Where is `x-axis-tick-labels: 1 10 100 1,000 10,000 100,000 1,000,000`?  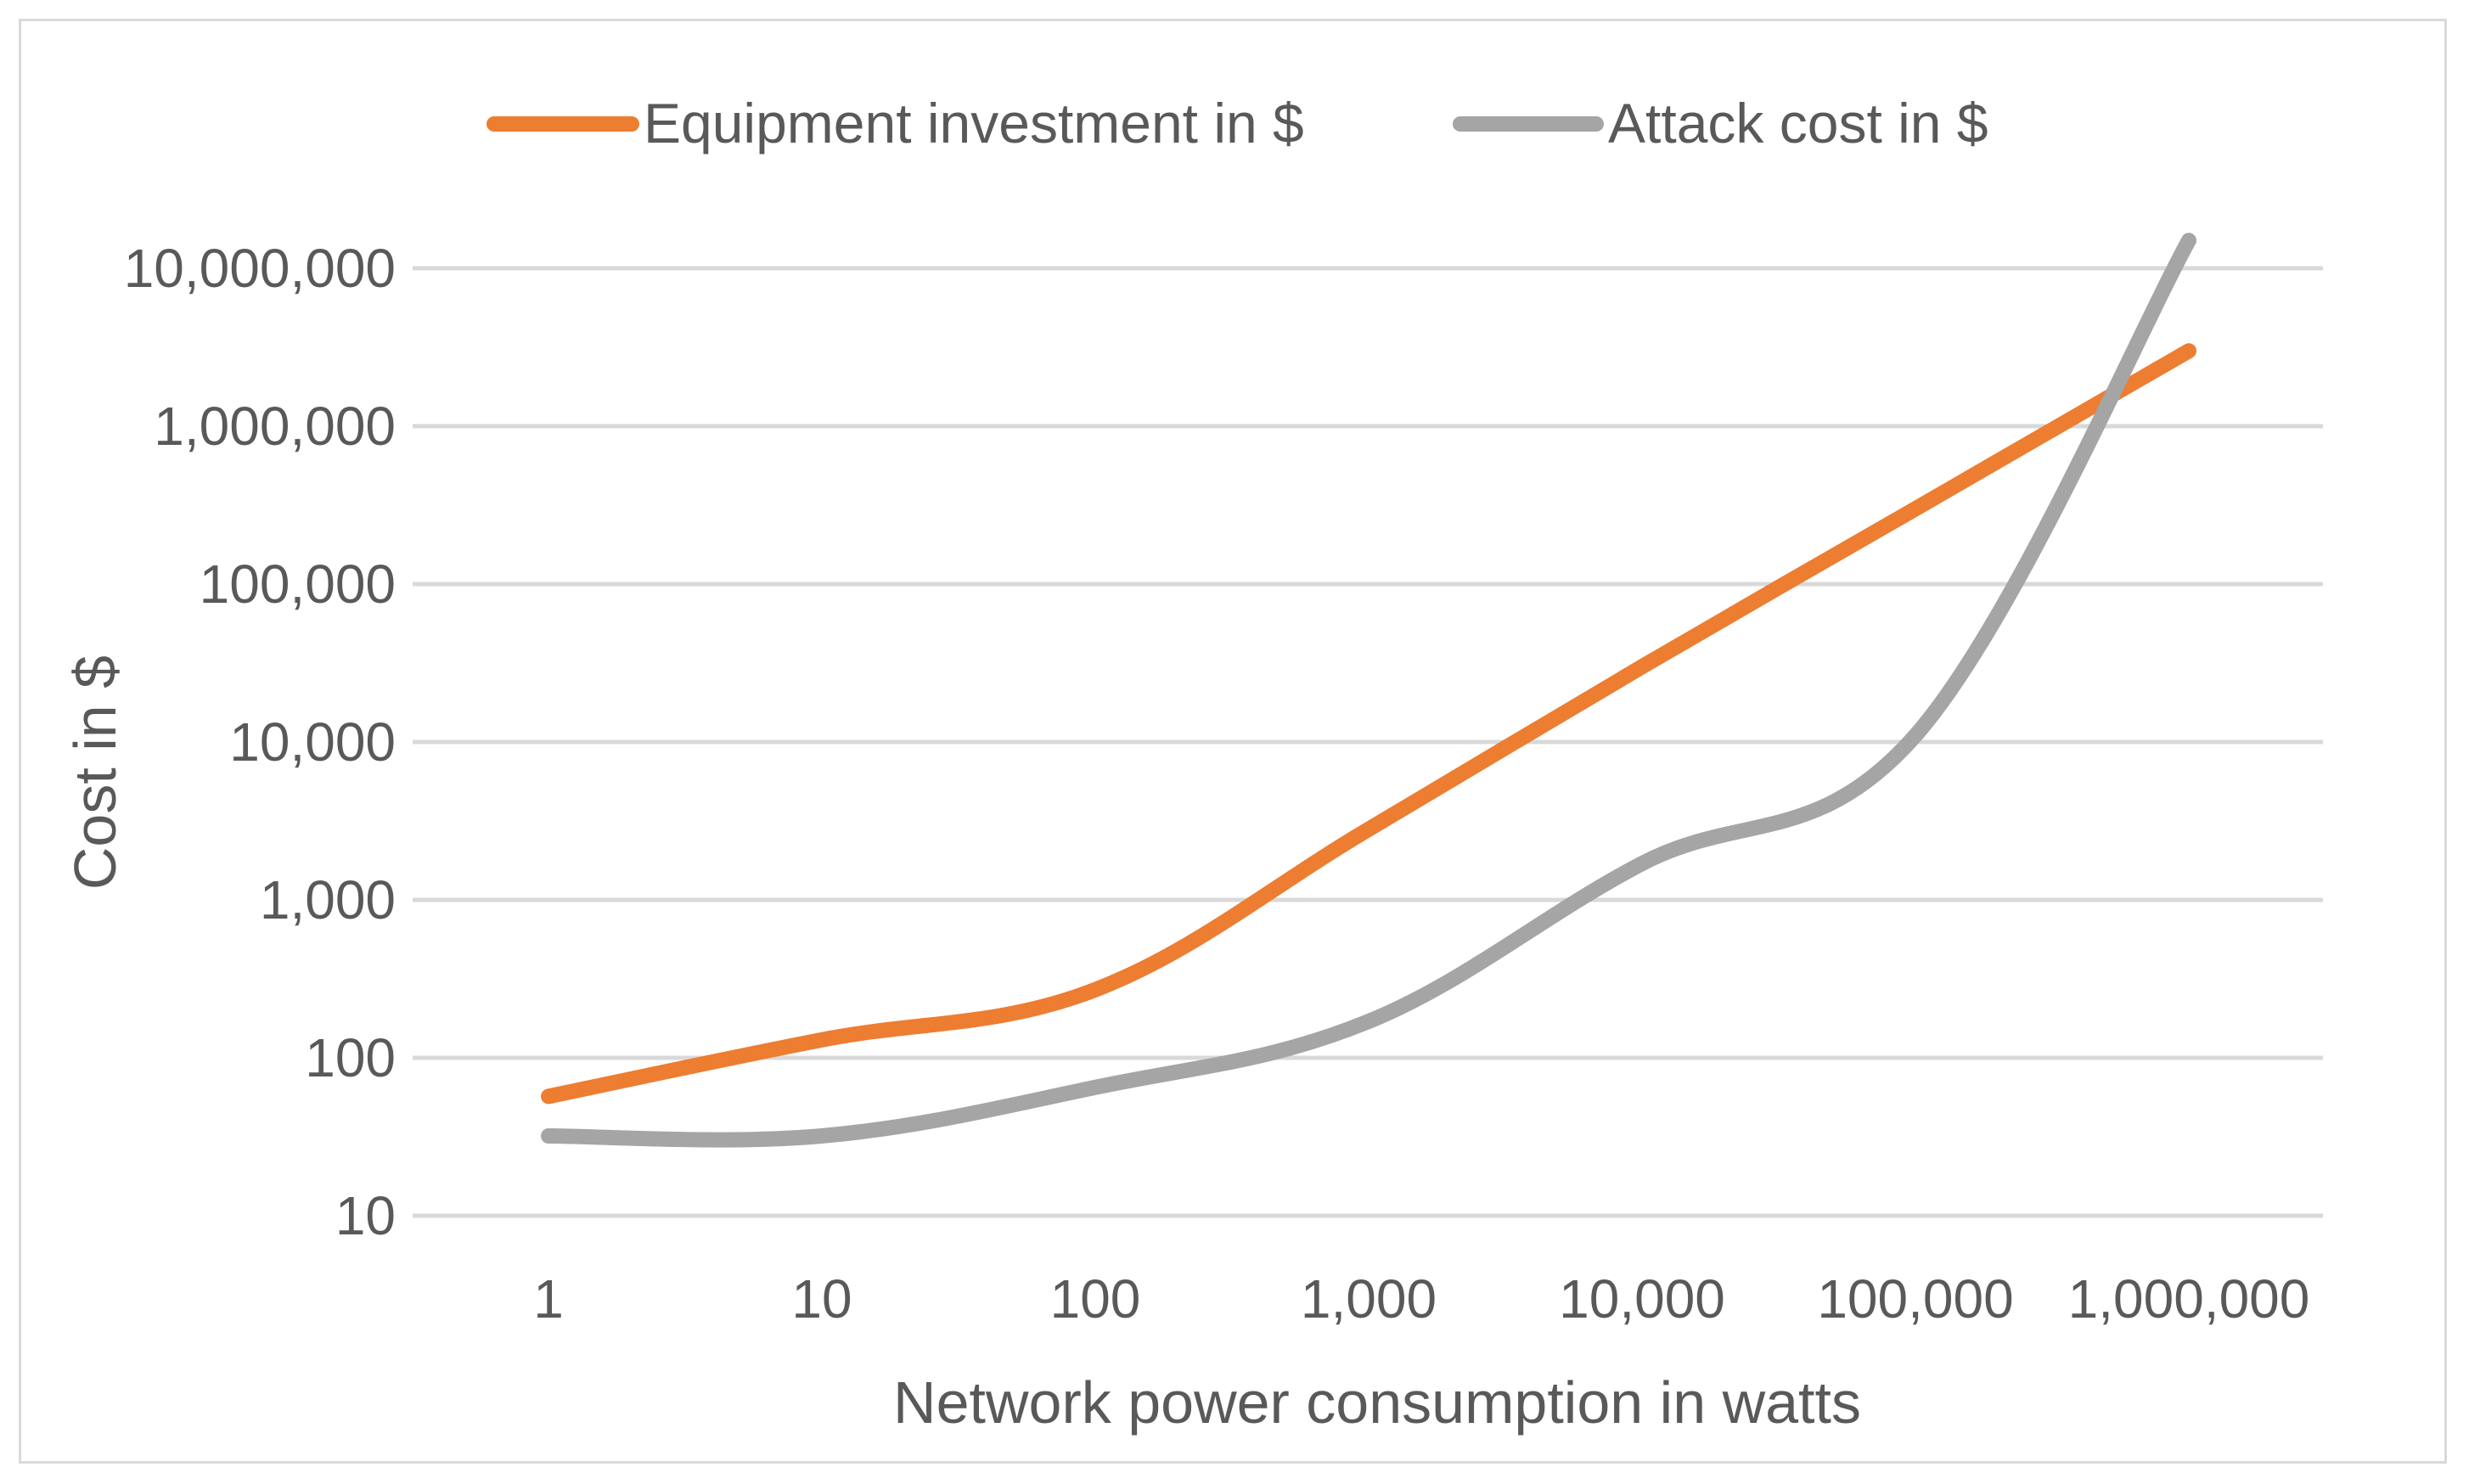
x-axis-tick-labels: 1 10 100 1,000 10,000 100,000 1,000,000 is located at coordinates (1421, 1298).